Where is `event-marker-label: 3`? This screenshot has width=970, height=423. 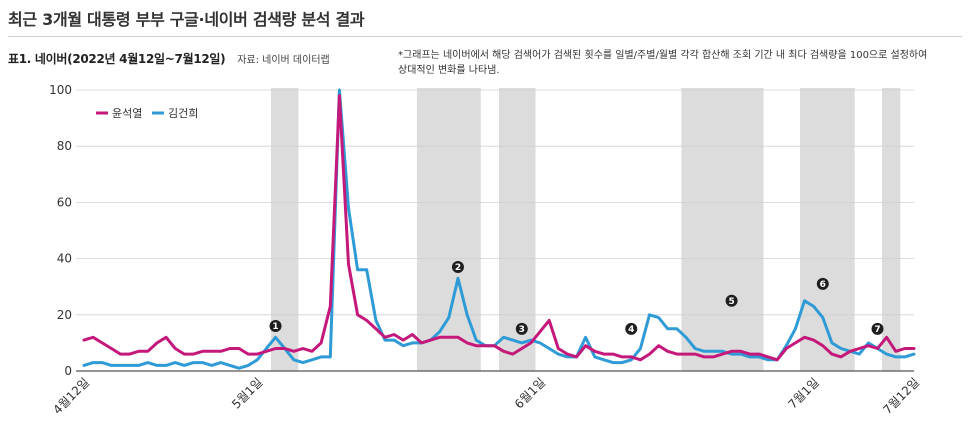 event-marker-label: 3 is located at coordinates (522, 330).